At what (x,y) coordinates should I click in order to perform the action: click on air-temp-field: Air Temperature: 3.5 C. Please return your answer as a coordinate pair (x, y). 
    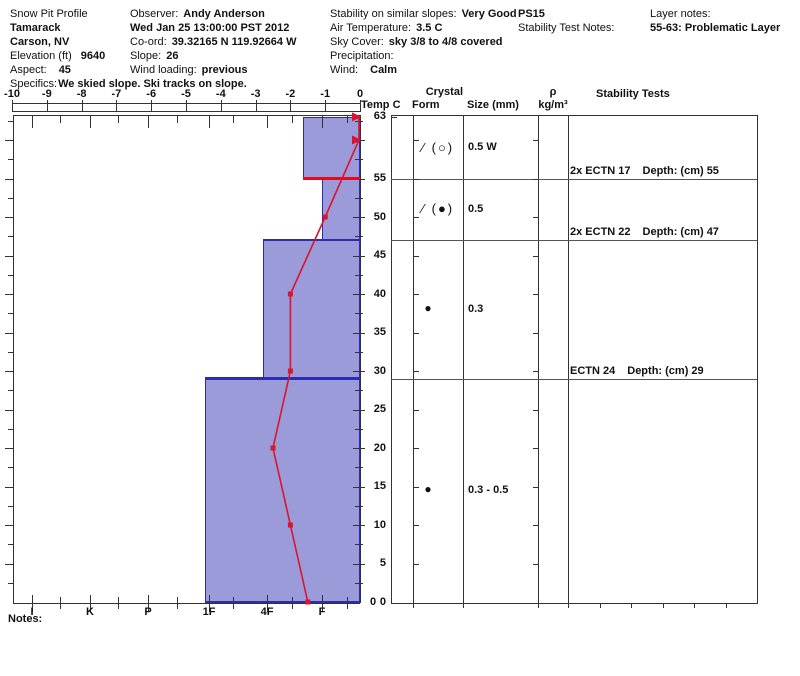
    Looking at the image, I should click on (386, 28).